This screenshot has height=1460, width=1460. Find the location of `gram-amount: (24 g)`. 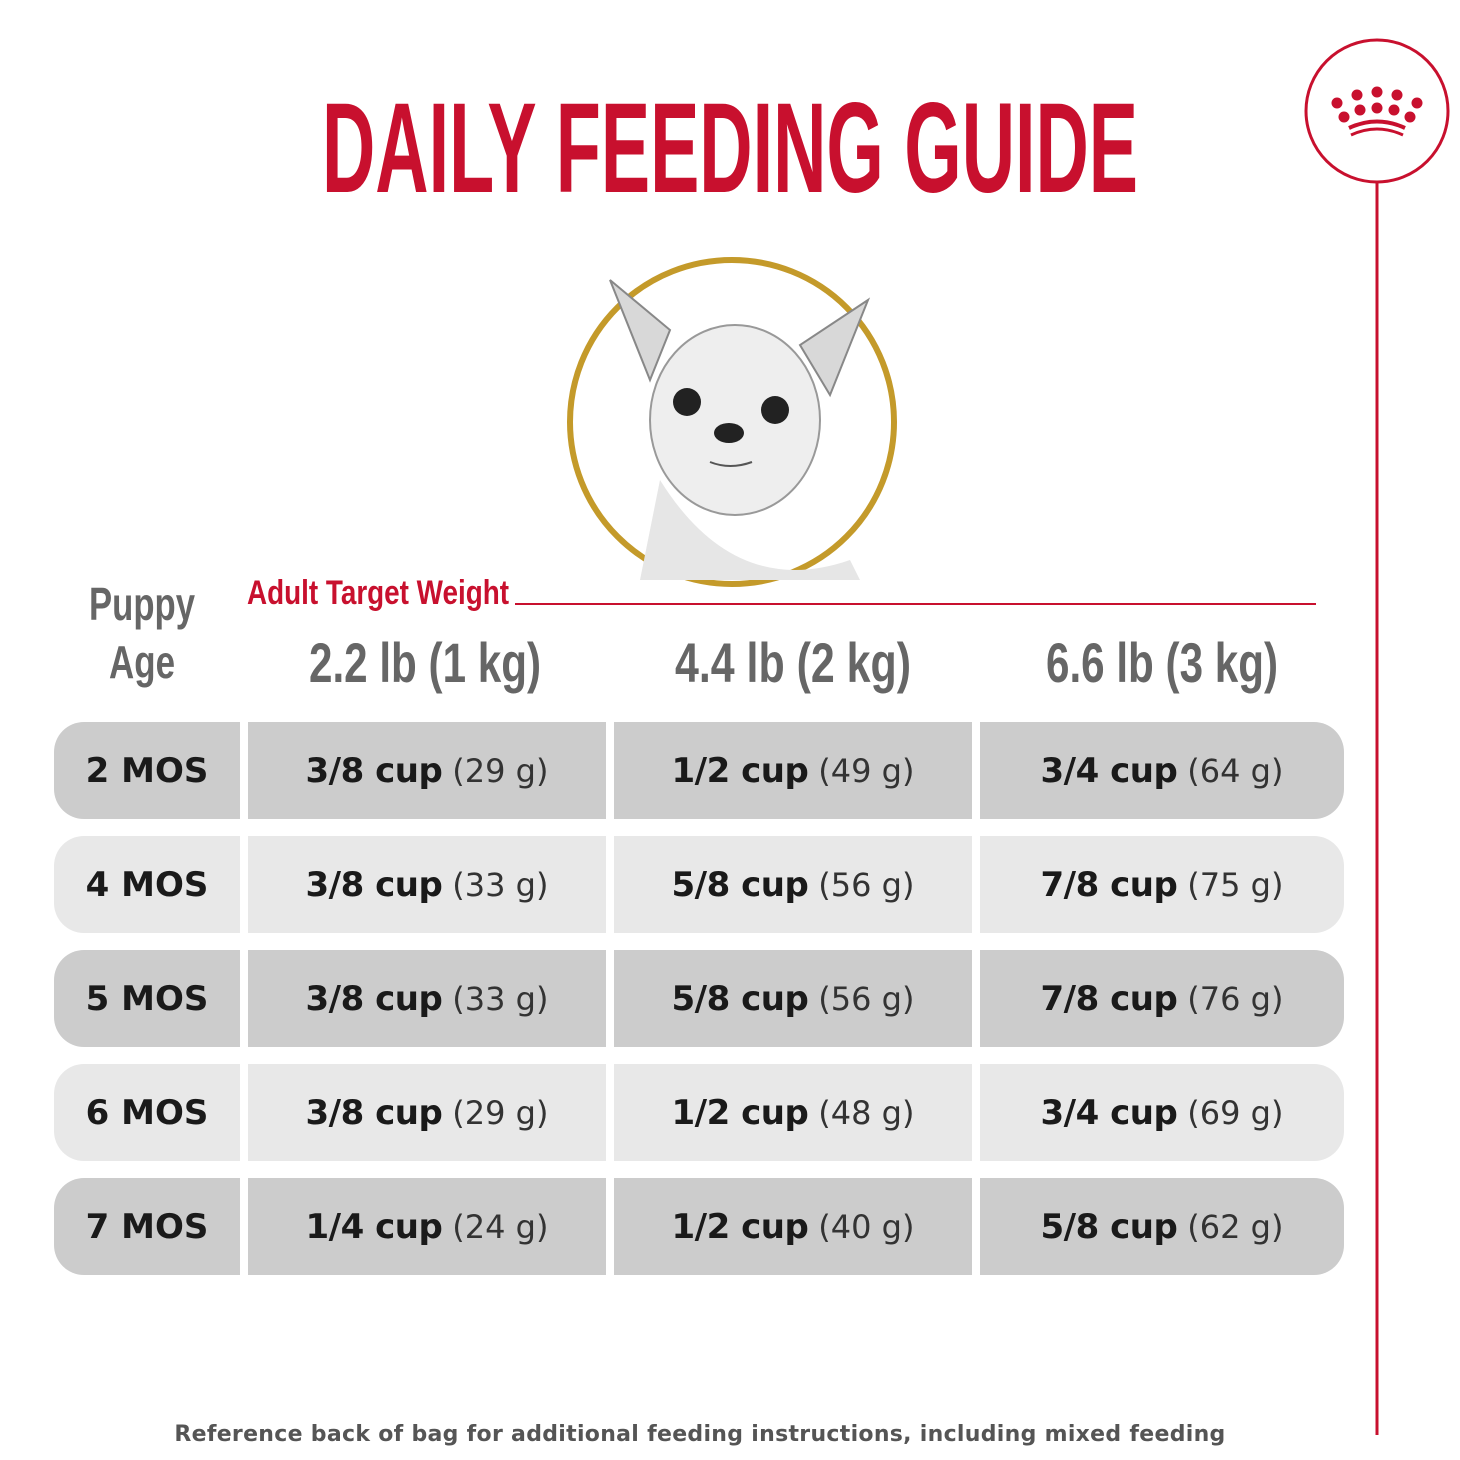

gram-amount: (24 g) is located at coordinates (500, 1226).